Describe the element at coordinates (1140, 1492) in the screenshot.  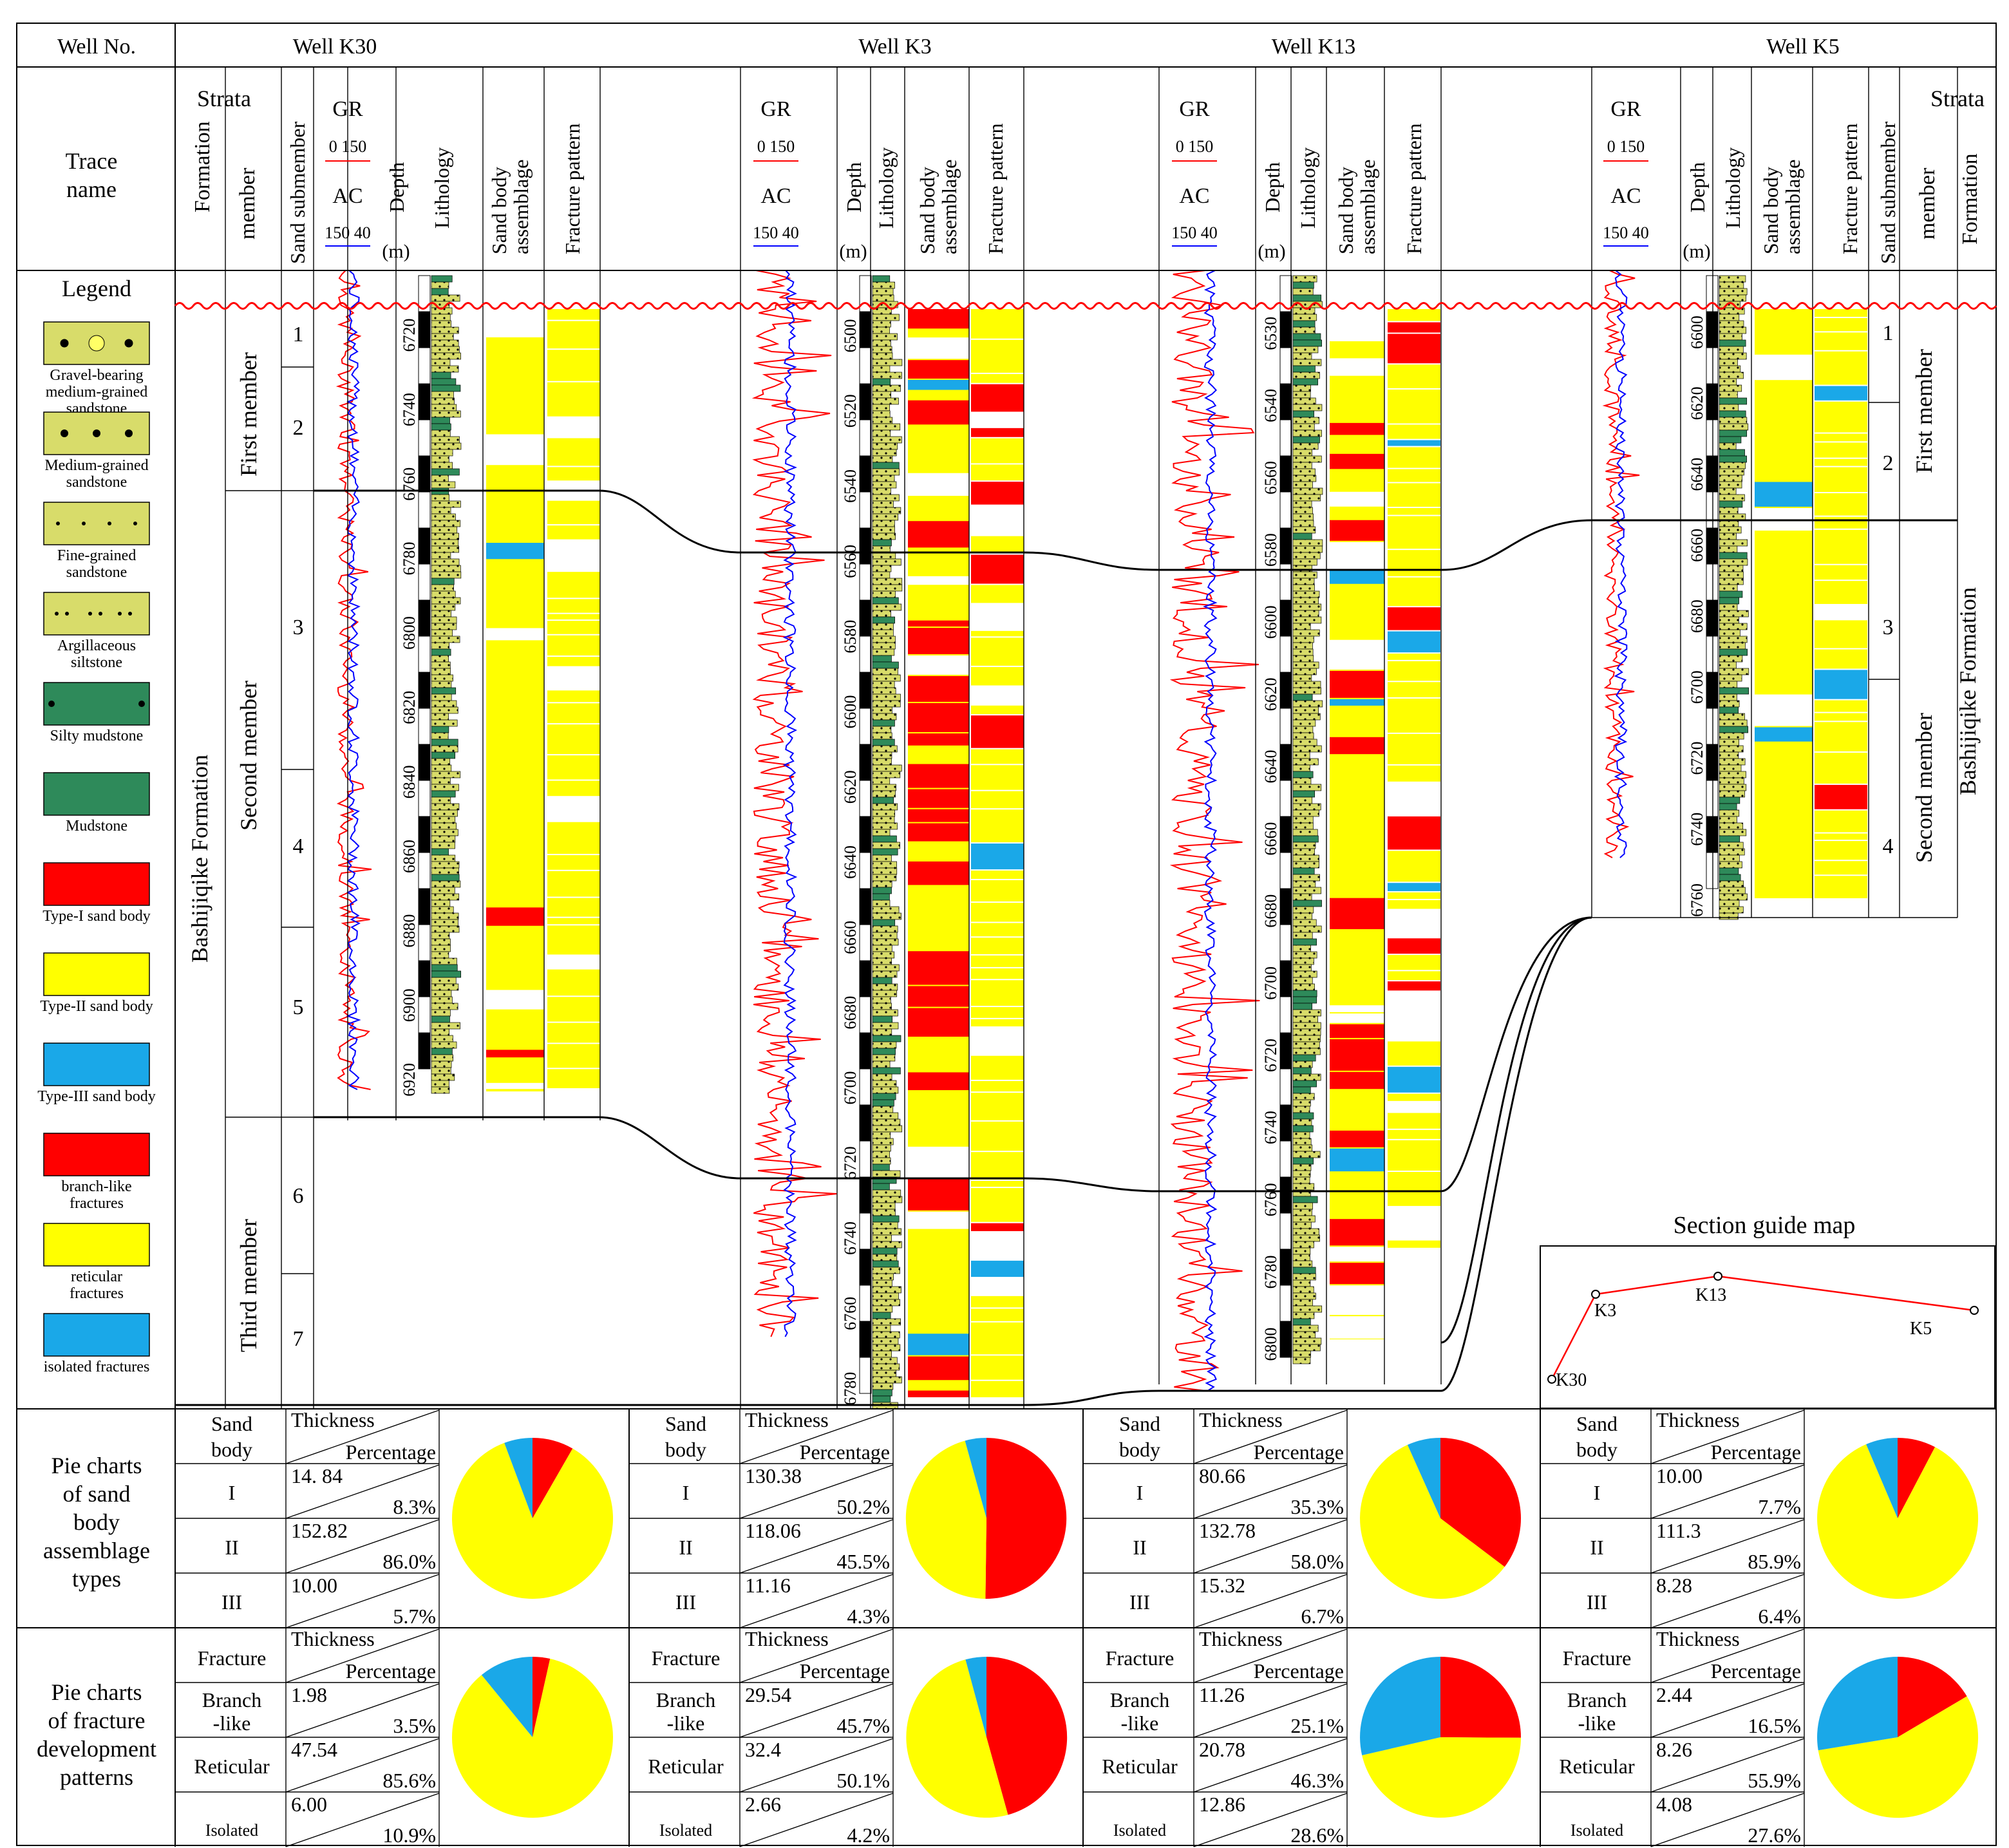
I see `category-label: I` at that location.